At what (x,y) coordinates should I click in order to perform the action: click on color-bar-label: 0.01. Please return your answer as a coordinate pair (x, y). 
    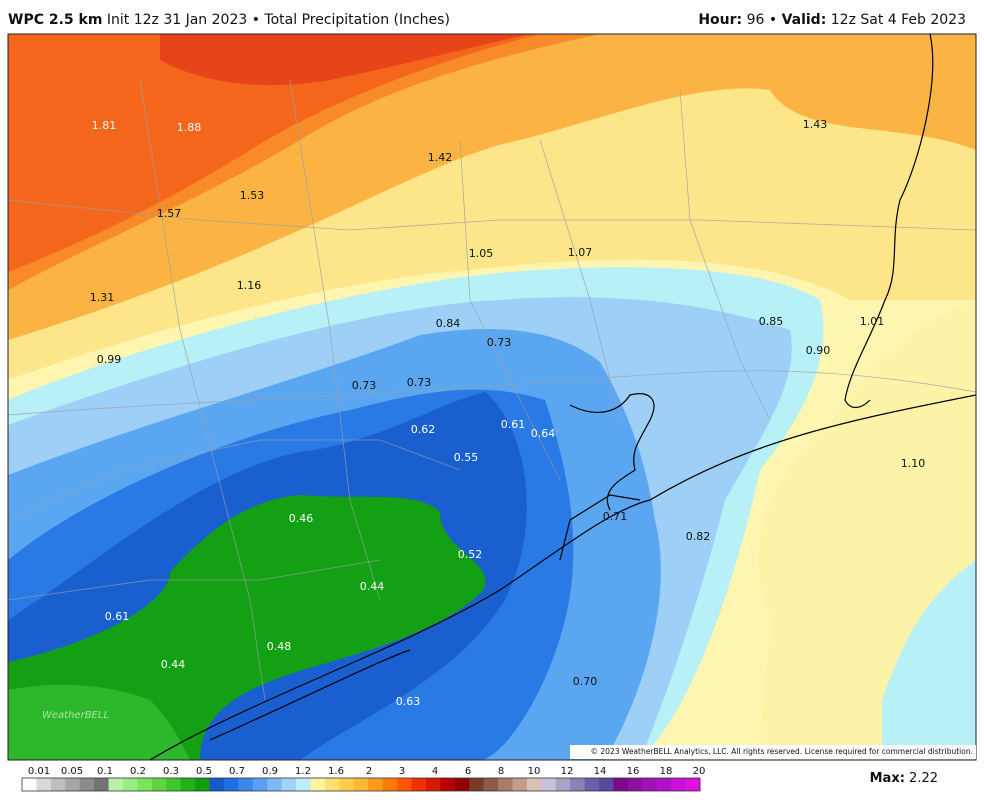
    Looking at the image, I should click on (39, 771).